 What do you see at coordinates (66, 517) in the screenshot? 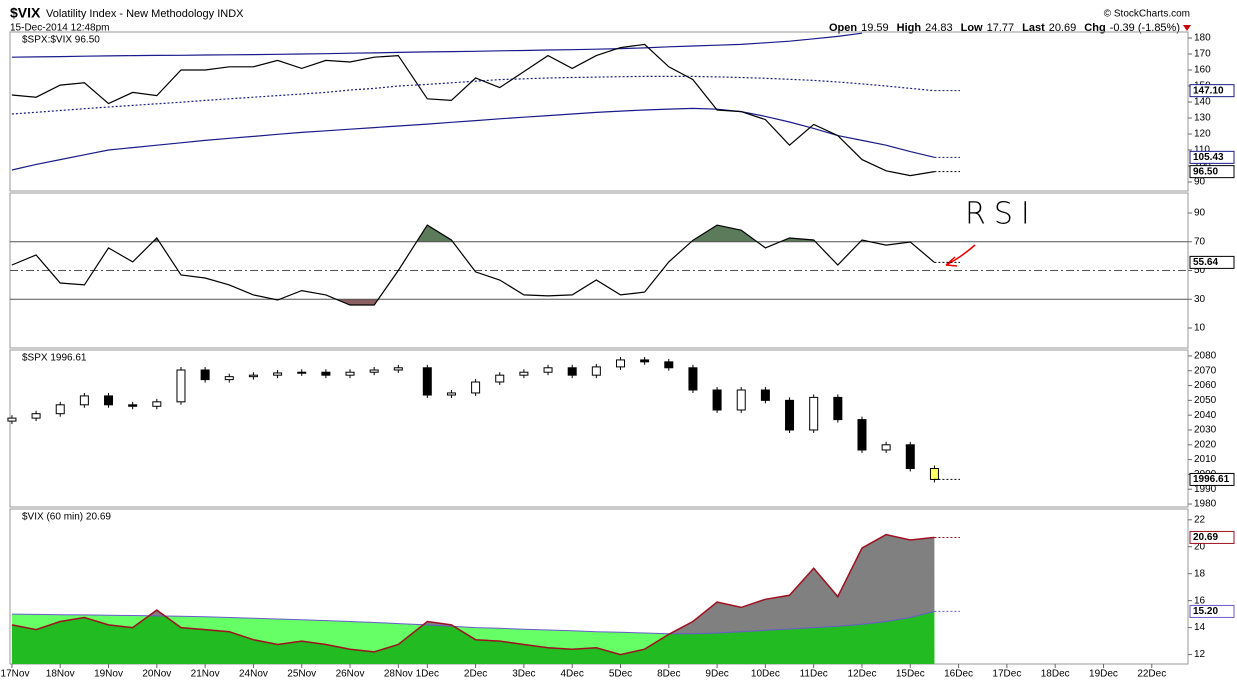
I see `panel-legend: $VIX (60 min) 20.69` at bounding box center [66, 517].